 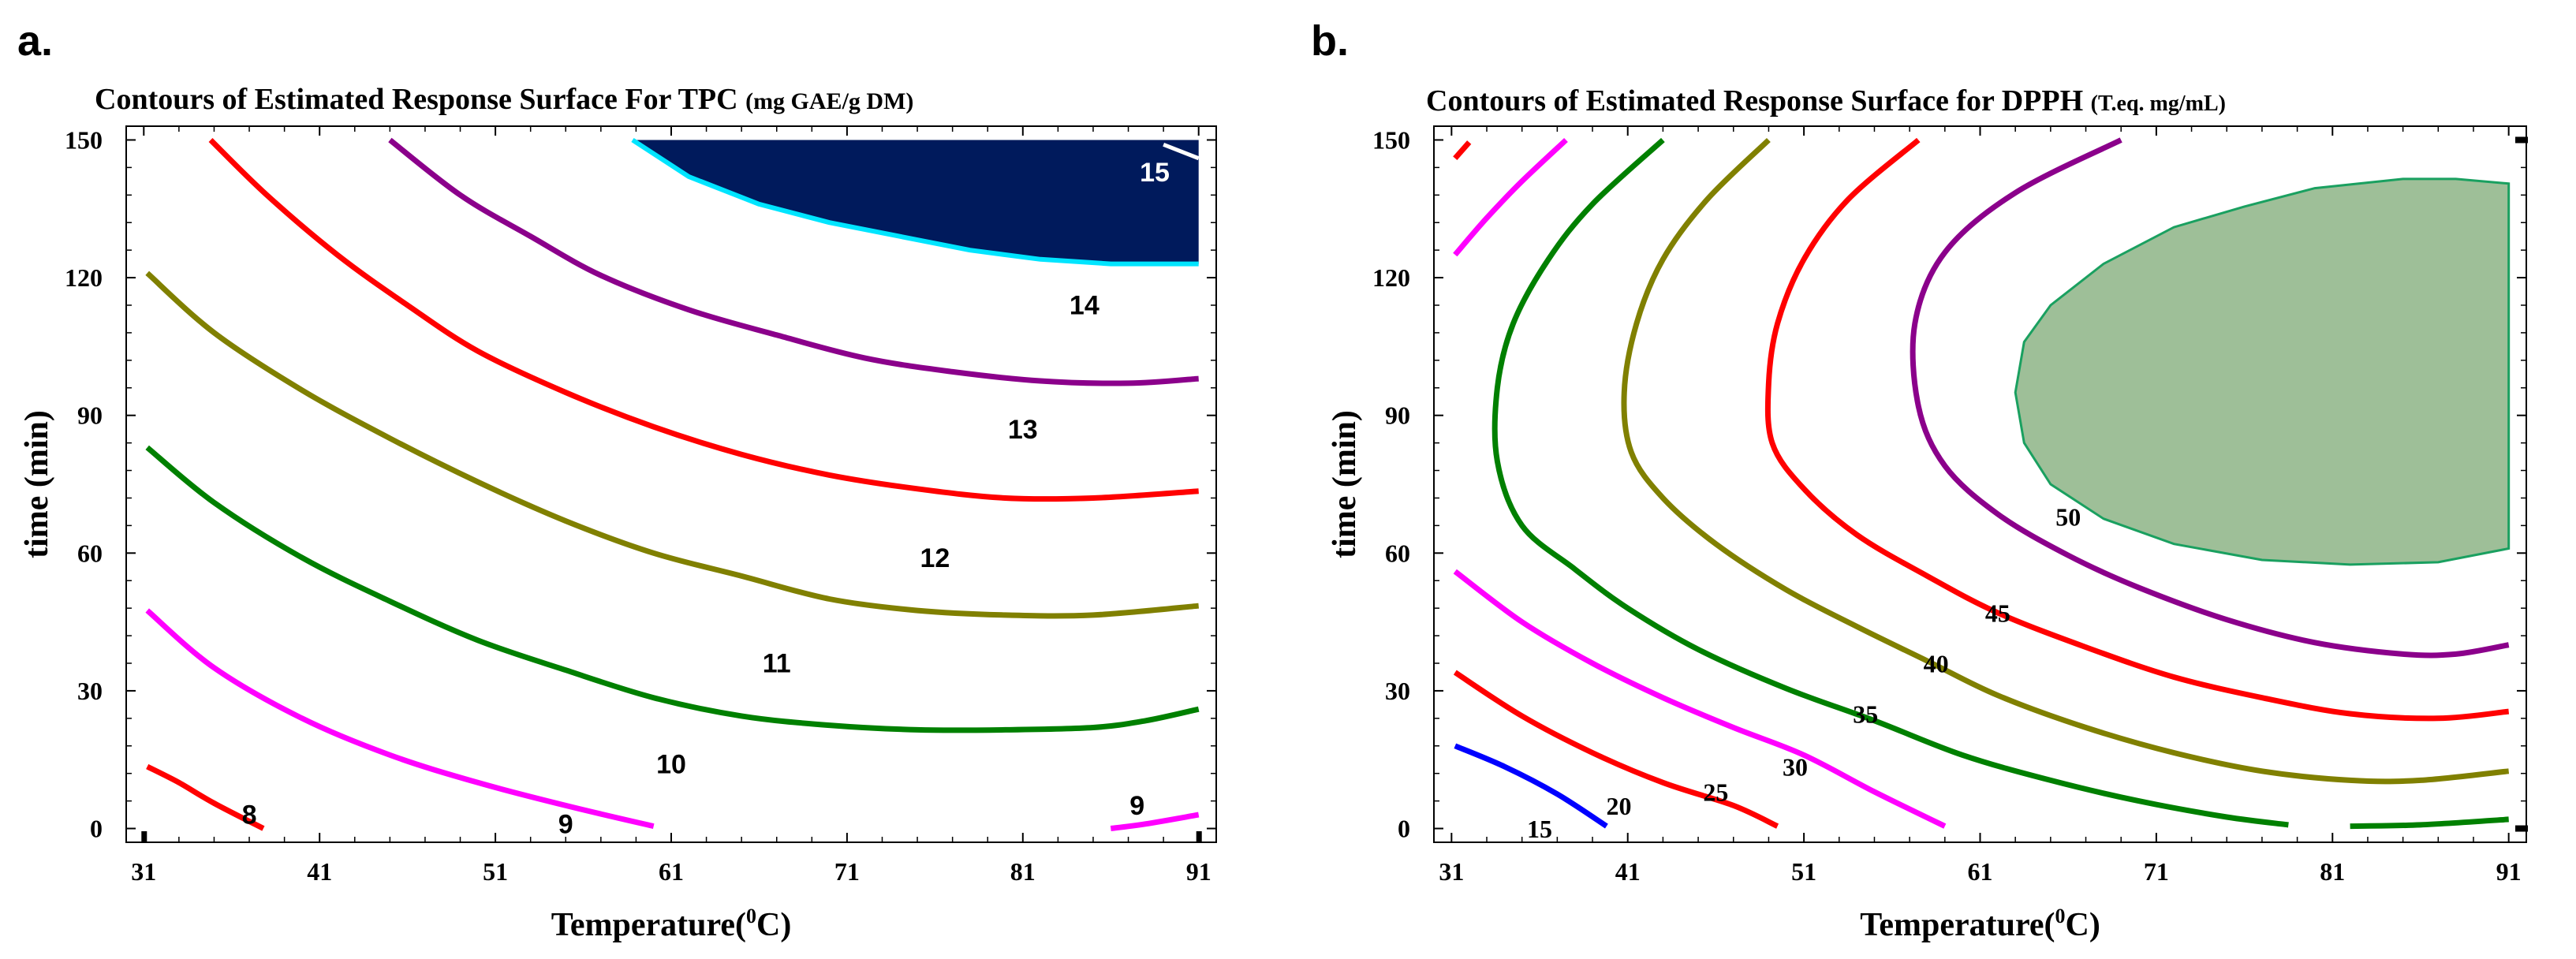 What do you see at coordinates (1865, 714) in the screenshot?
I see `contour-label-35: 35` at bounding box center [1865, 714].